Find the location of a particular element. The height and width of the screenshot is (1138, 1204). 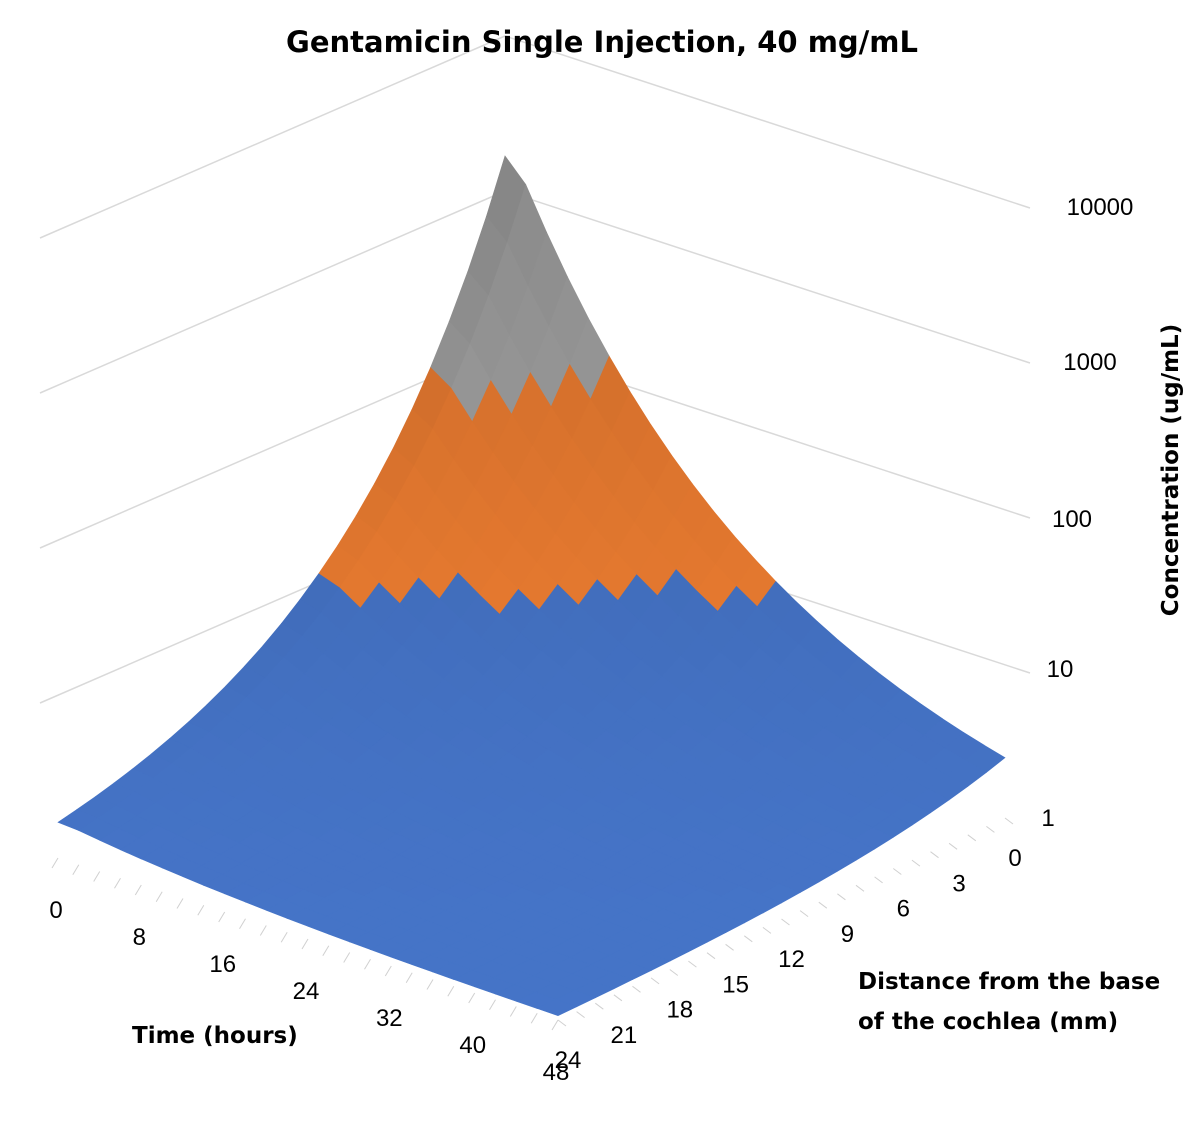

y-tick-label: 12 is located at coordinates (791, 959).